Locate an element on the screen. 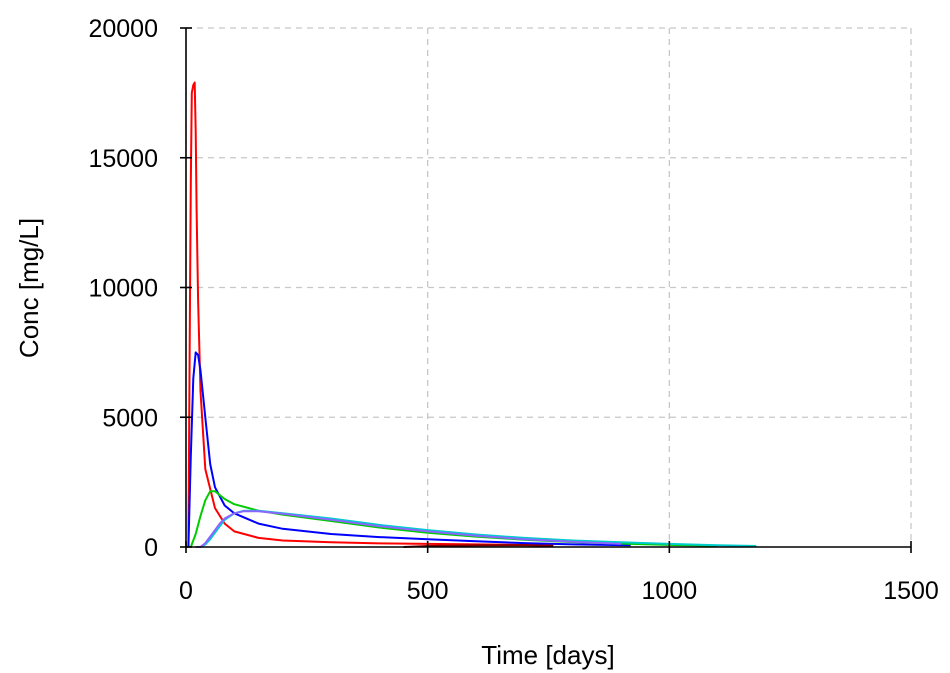  y-tick-label: 20000 is located at coordinates (123, 29).